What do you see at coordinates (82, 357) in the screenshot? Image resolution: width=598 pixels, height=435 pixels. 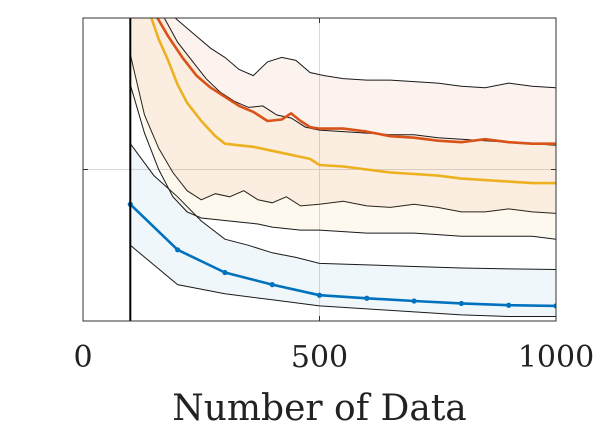 I see `x-tick-label-0: 0` at bounding box center [82, 357].